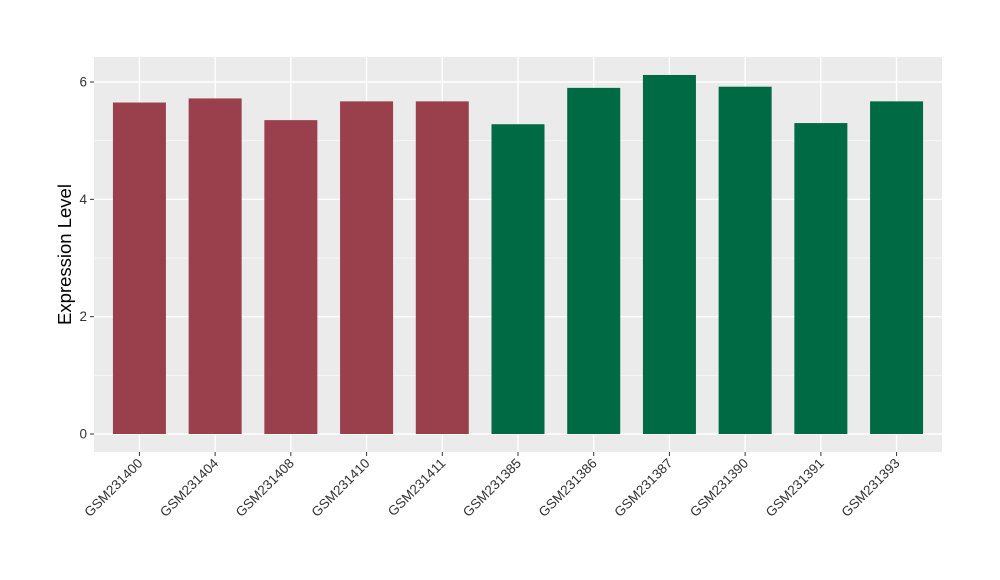 Image resolution: width=1000 pixels, height=580 pixels. I want to click on y-tick-label: 2, so click(83, 316).